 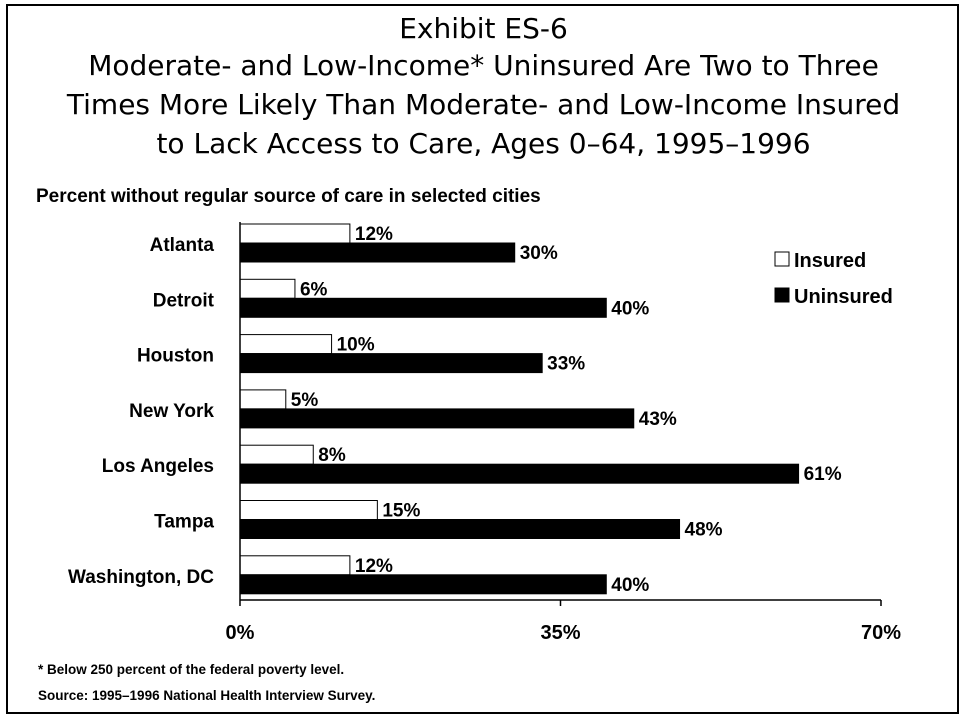 I want to click on category-label-los-angeles: Los Angeles, so click(x=158, y=466).